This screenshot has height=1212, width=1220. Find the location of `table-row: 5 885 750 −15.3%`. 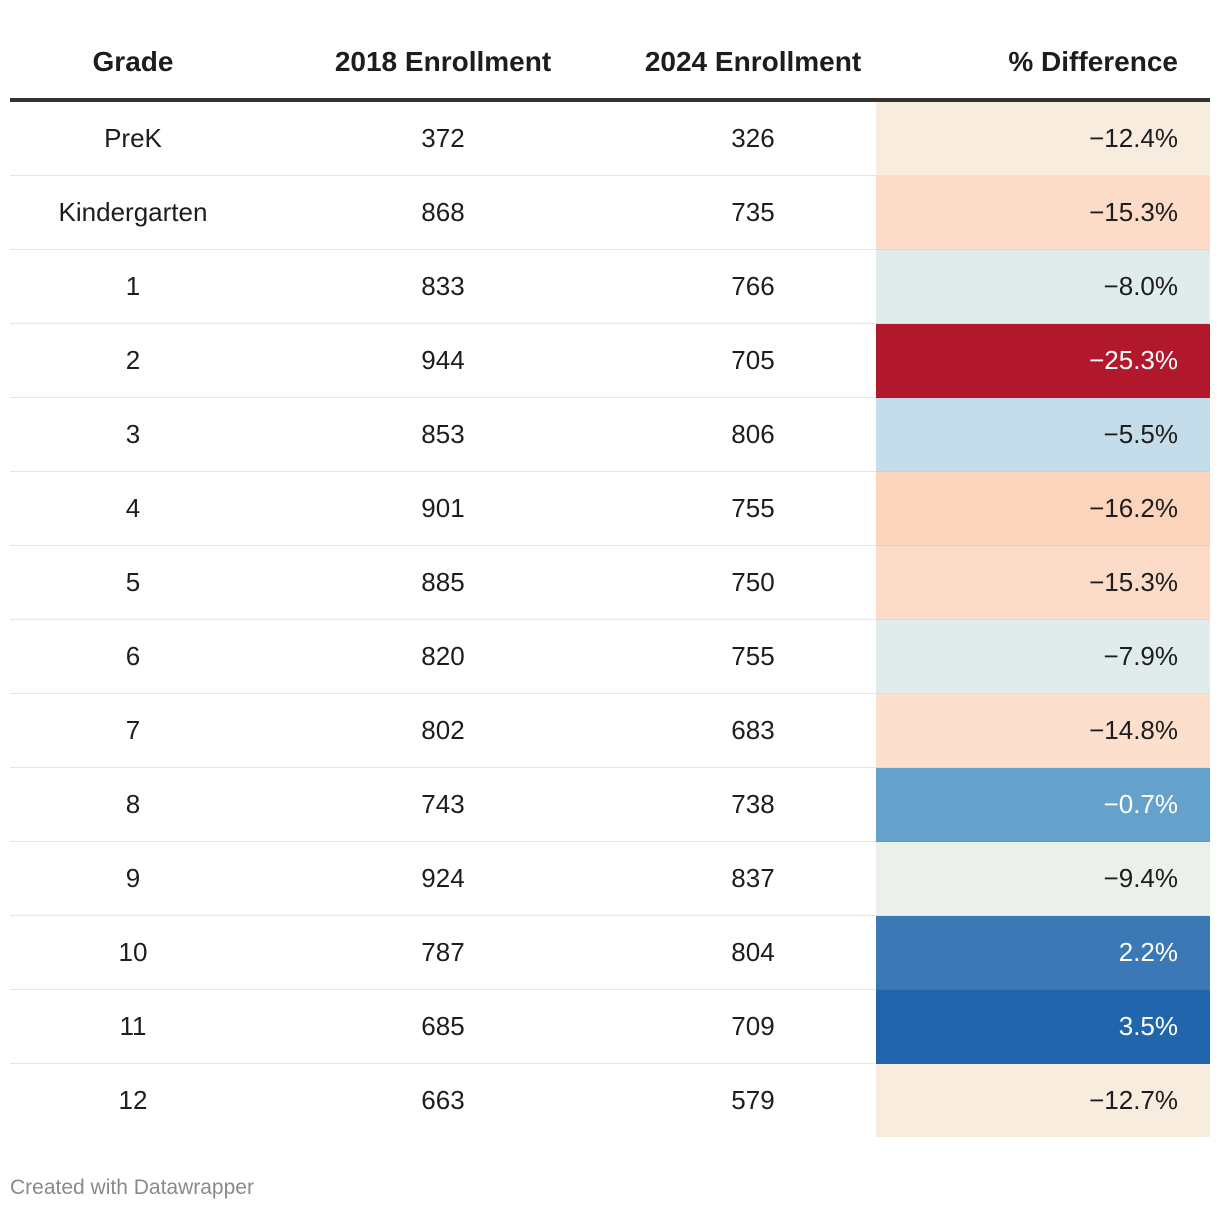

table-row: 5 885 750 −15.3% is located at coordinates (610, 582).